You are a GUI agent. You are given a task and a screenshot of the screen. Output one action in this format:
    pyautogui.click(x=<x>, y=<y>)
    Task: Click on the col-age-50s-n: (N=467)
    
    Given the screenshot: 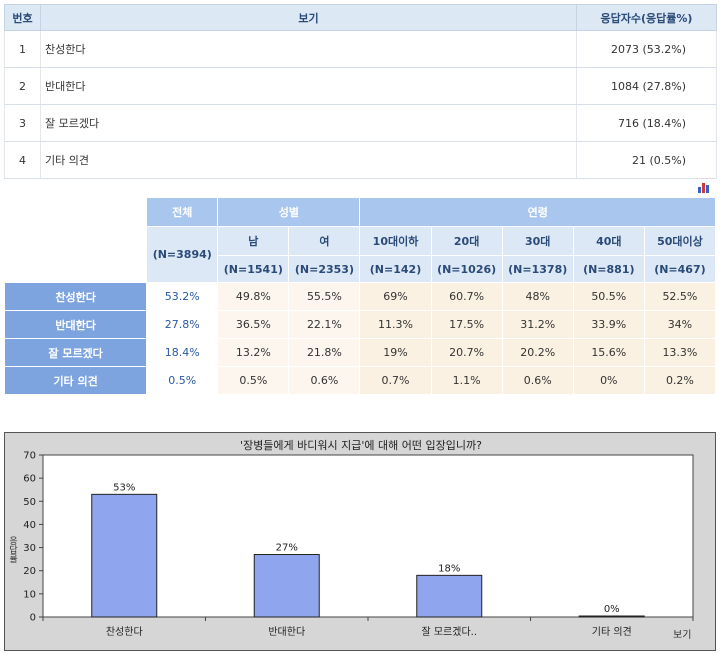 What is the action you would take?
    pyautogui.click(x=680, y=269)
    